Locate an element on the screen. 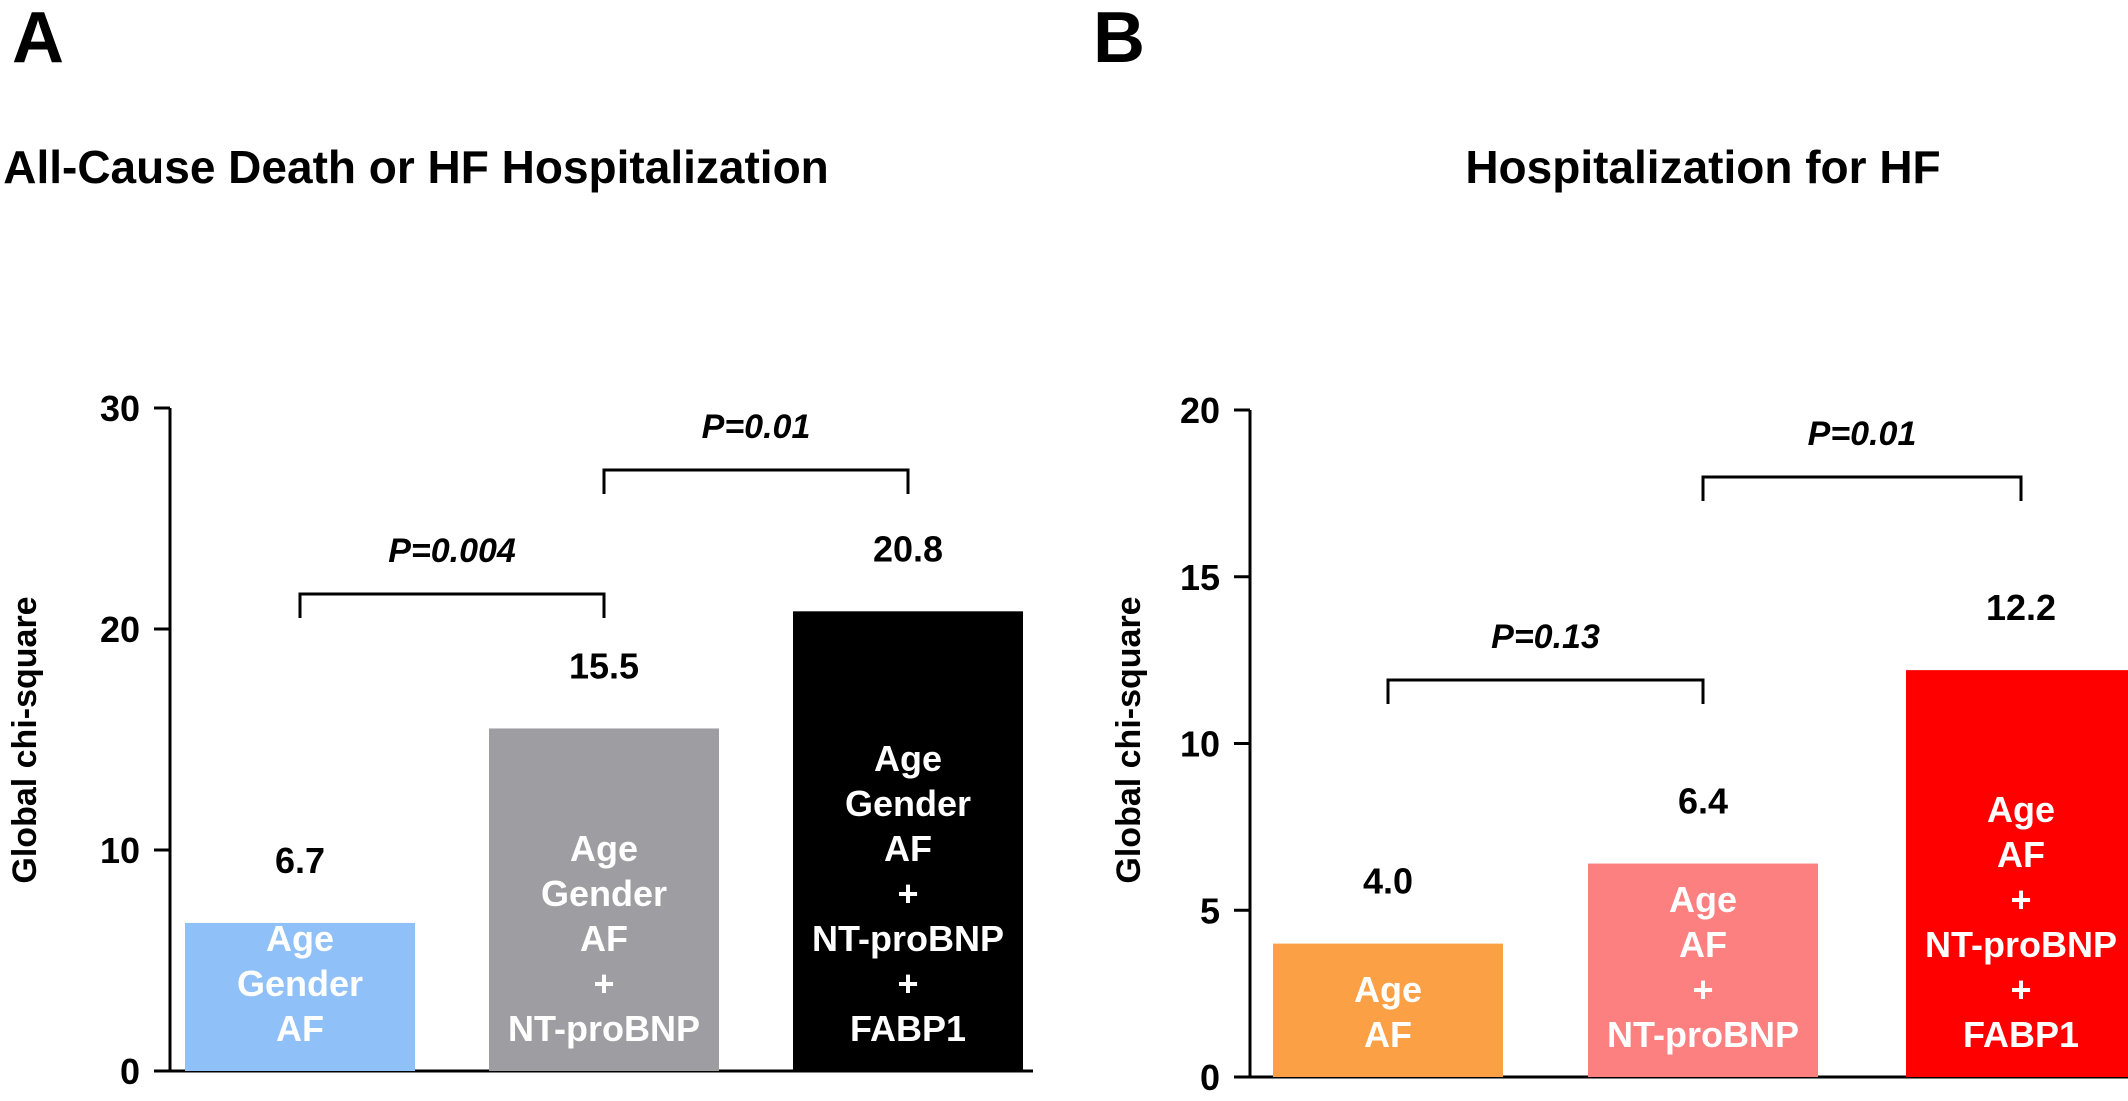 The height and width of the screenshot is (1101, 2128). y-tick-label: 15 is located at coordinates (1200, 577).